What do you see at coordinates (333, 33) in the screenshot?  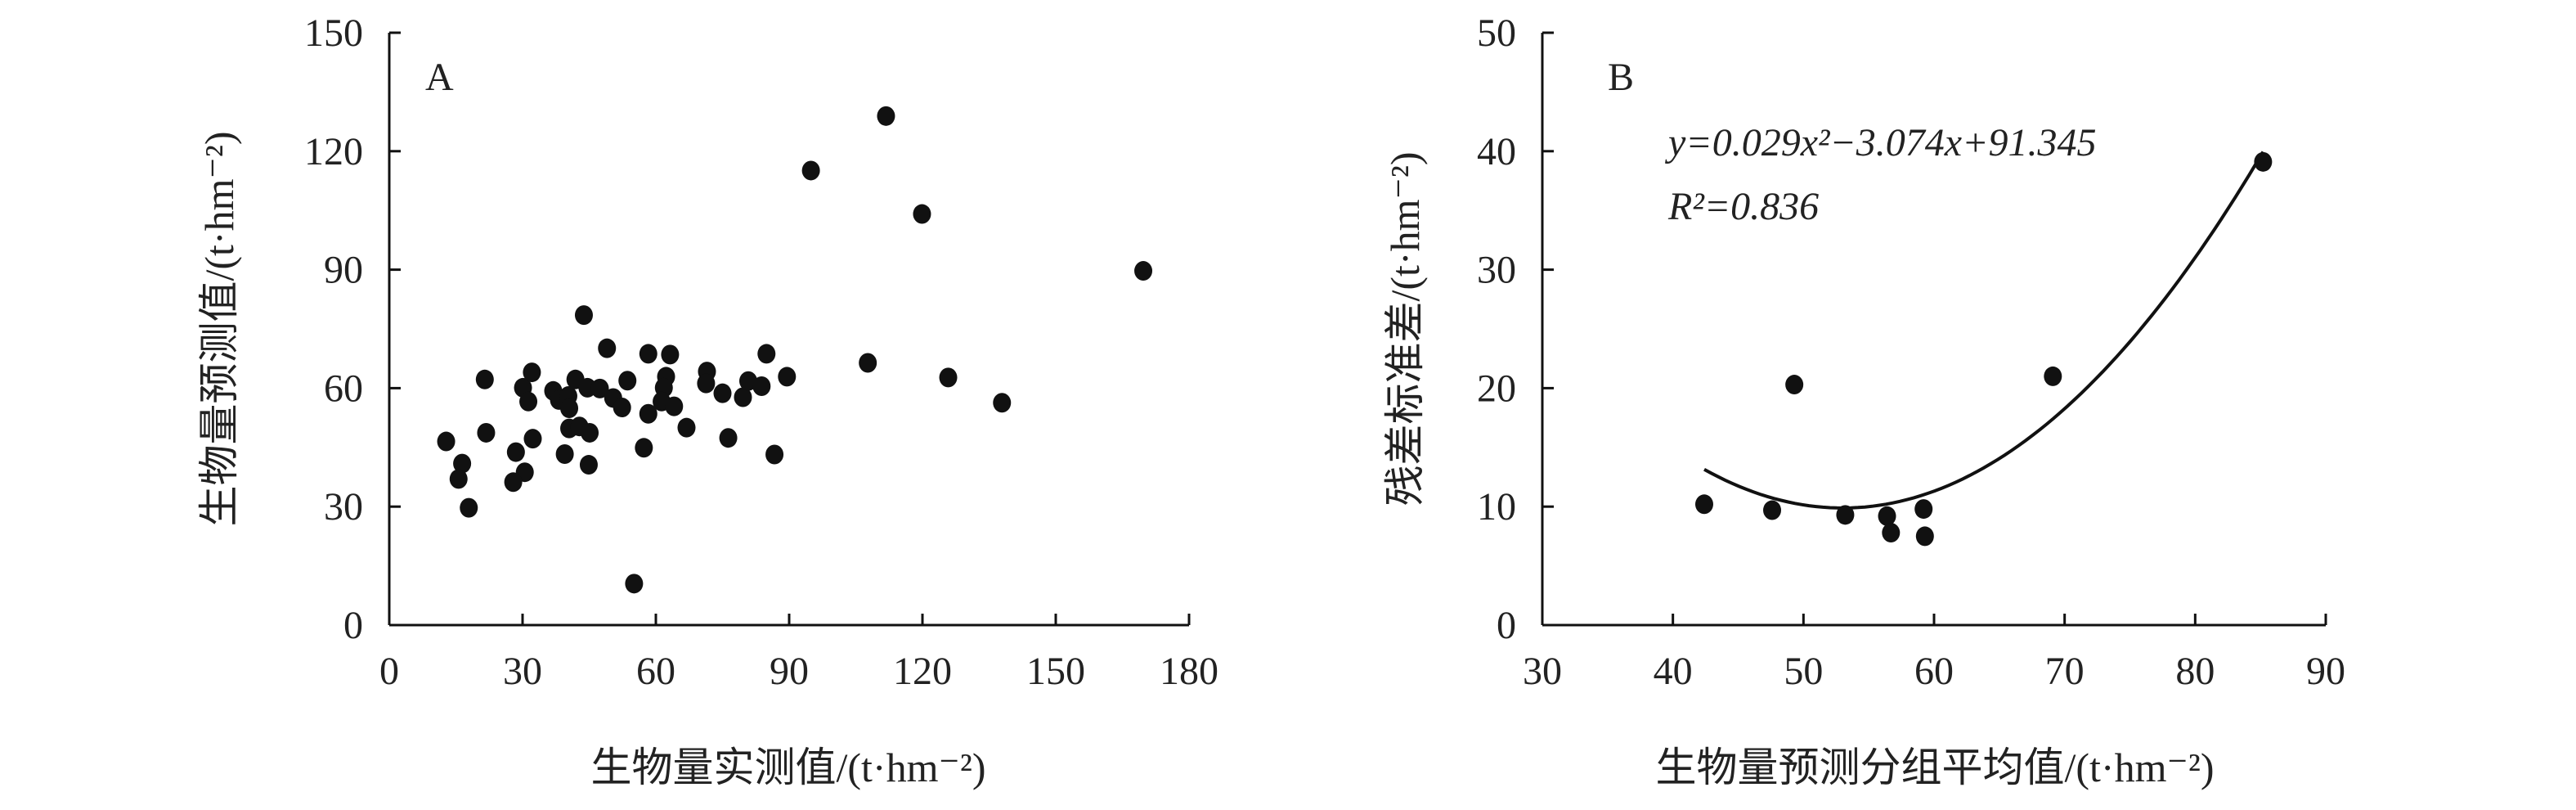 I see `y-tick-label: 150` at bounding box center [333, 33].